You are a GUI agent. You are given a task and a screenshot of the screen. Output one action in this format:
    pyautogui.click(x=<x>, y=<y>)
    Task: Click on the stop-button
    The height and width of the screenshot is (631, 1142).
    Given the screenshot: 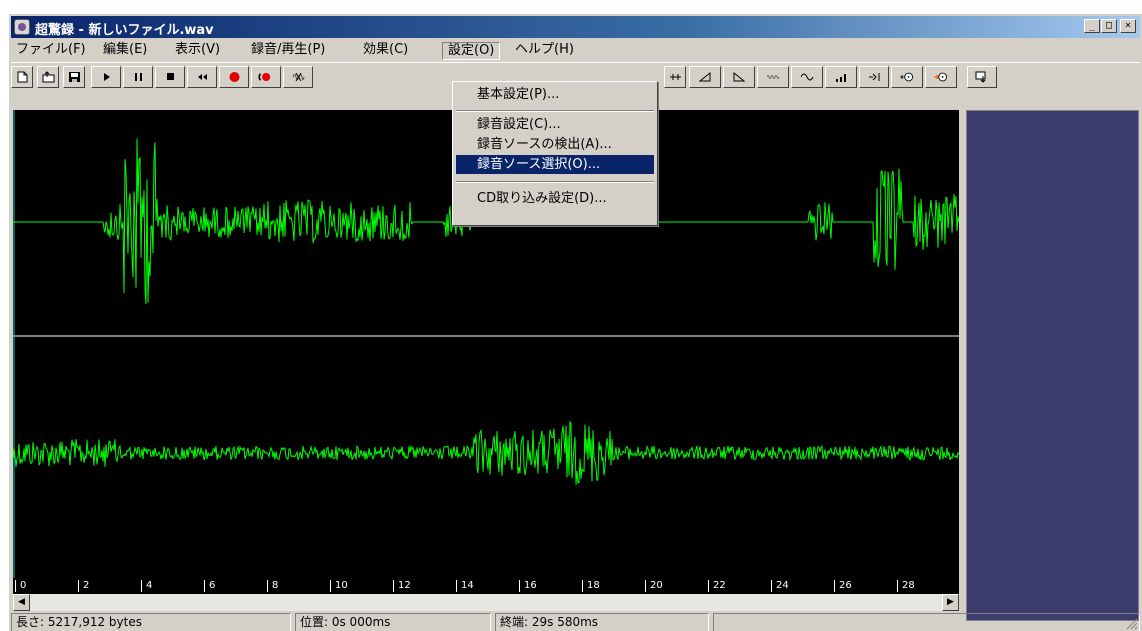 What is the action you would take?
    pyautogui.click(x=170, y=77)
    